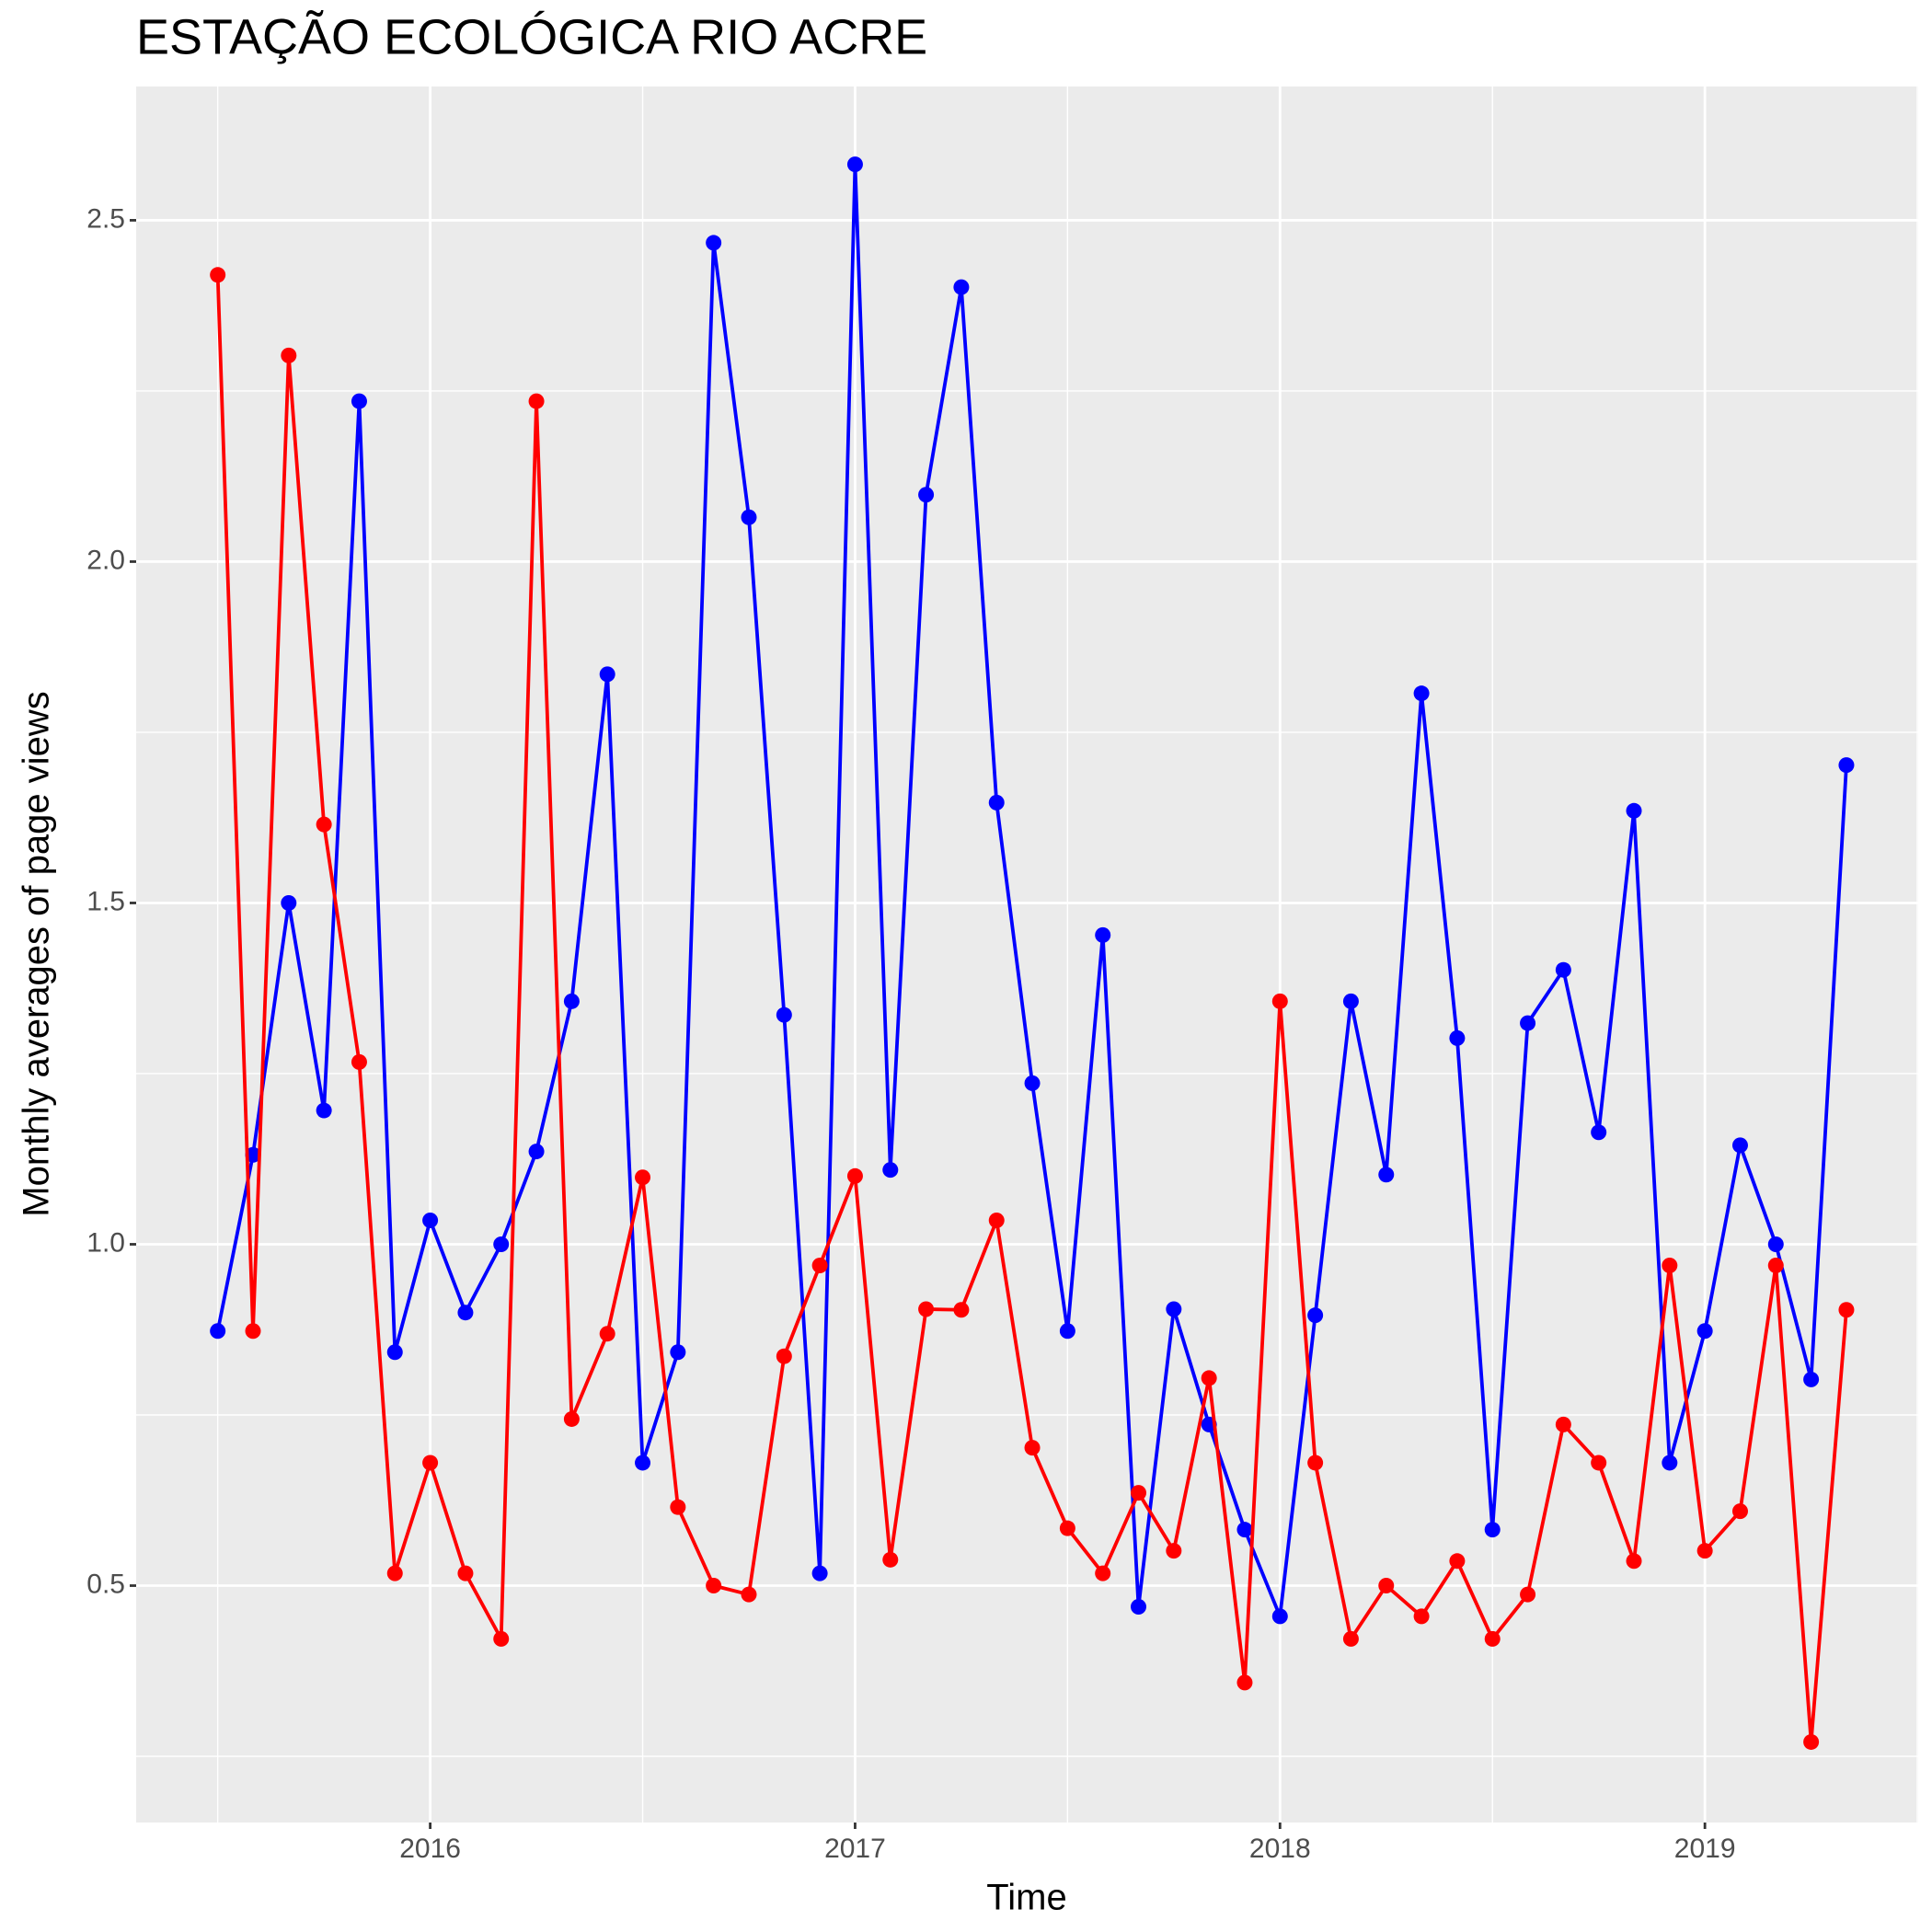 The image size is (1932, 1932). I want to click on y-tick-label: 2.5, so click(105, 218).